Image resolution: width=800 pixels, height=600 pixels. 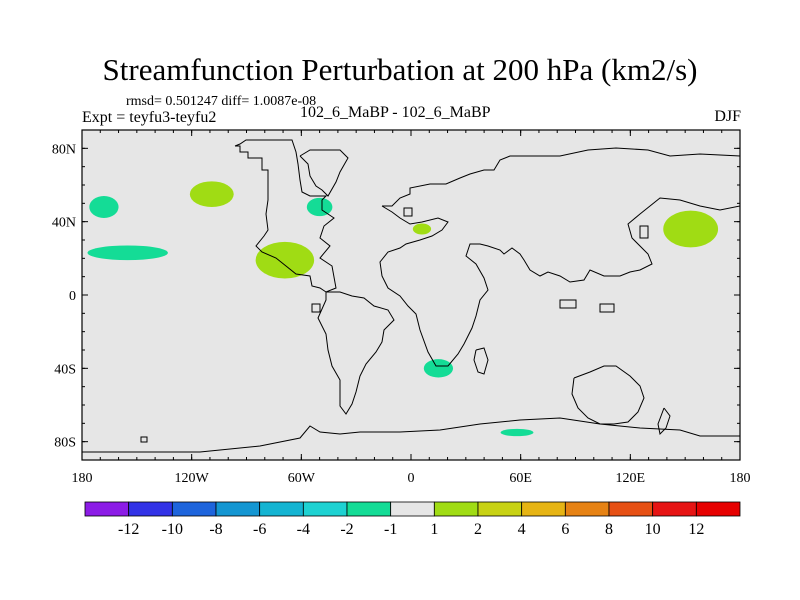 What do you see at coordinates (259, 529) in the screenshot?
I see `colorbar-label: -6` at bounding box center [259, 529].